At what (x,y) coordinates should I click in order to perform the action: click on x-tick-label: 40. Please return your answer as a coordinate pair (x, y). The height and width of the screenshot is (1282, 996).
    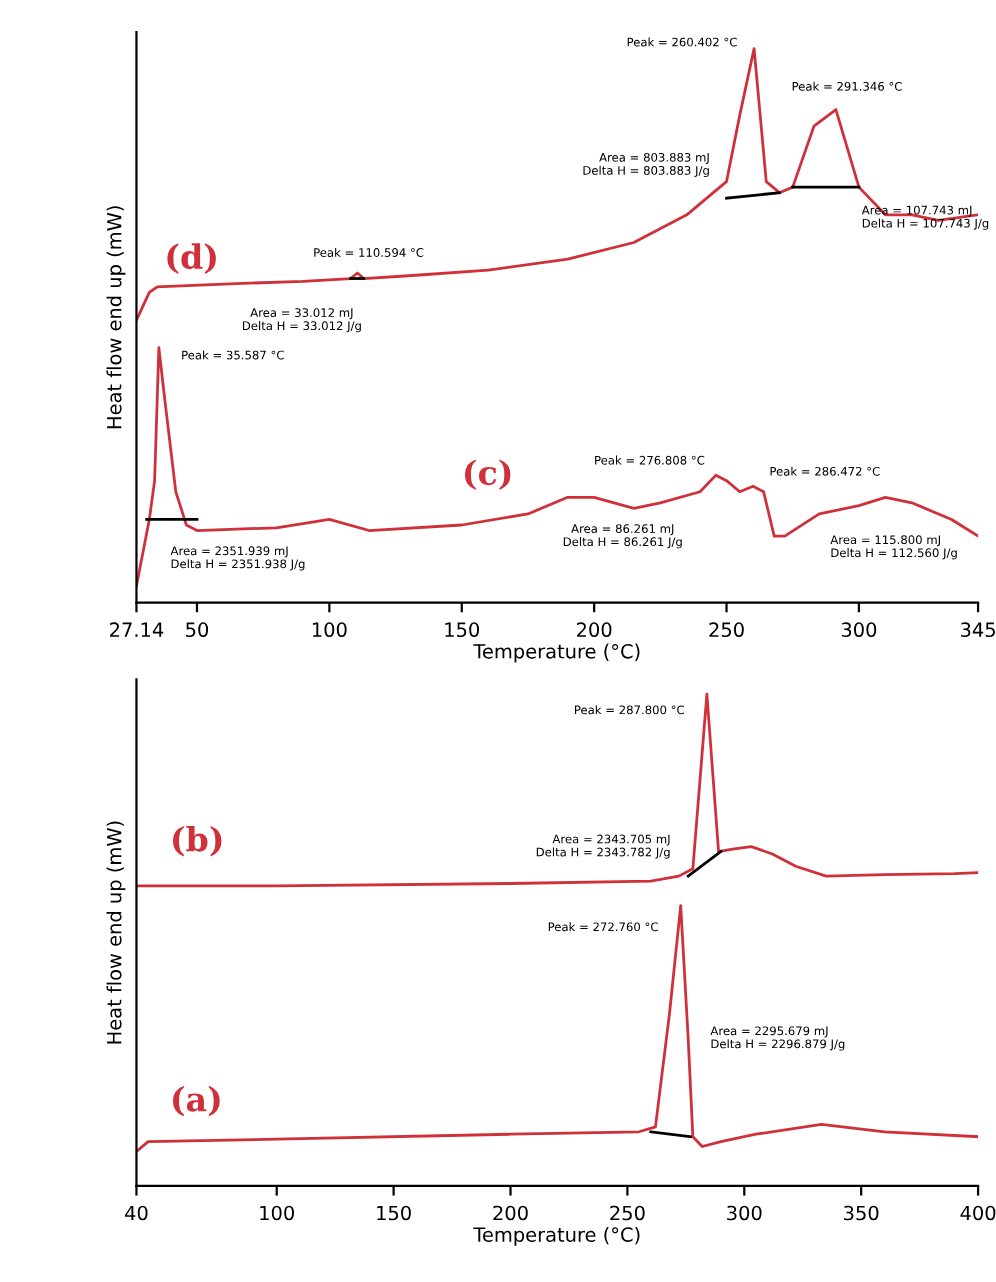
    Looking at the image, I should click on (136, 1213).